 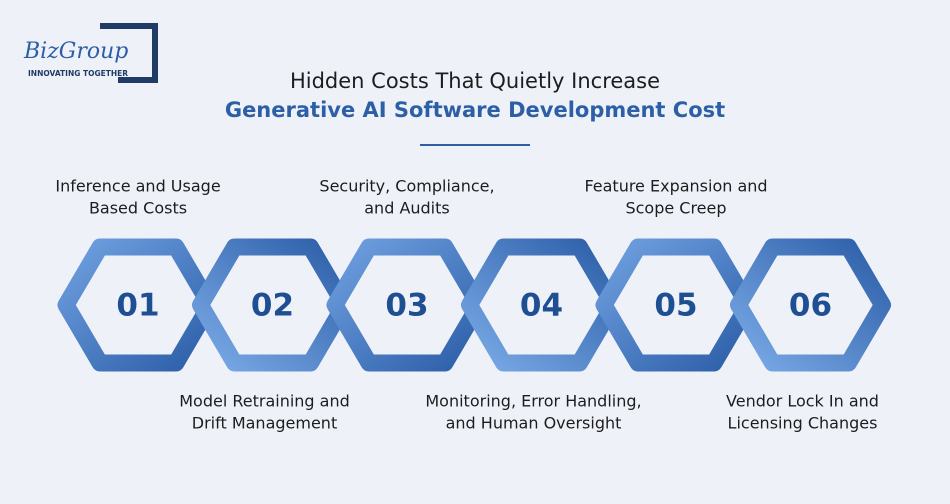 What do you see at coordinates (138, 208) in the screenshot?
I see `item-label: Based Costs` at bounding box center [138, 208].